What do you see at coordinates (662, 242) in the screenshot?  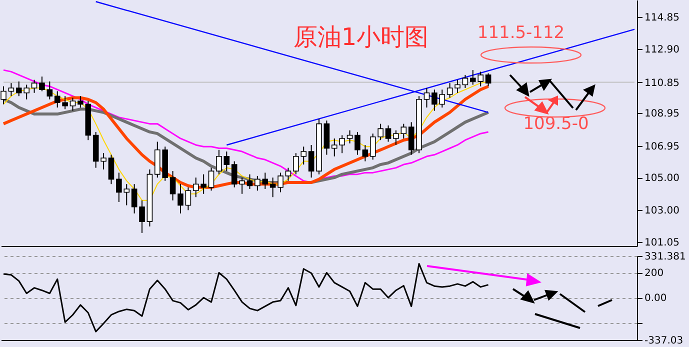 I see `y-tick-label: 101.05` at bounding box center [662, 242].